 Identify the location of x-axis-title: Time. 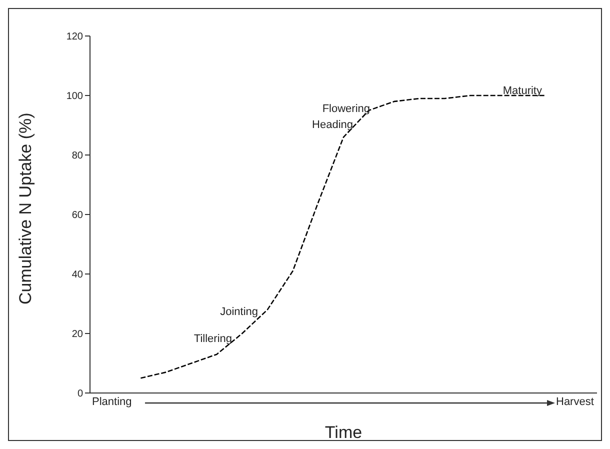
(343, 432).